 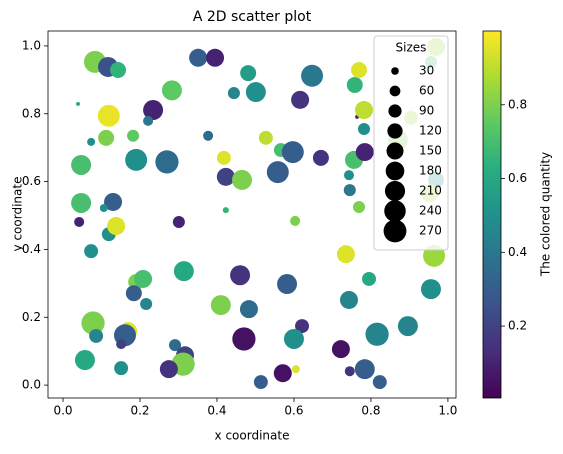 I want to click on y-tick-label: 0.4, so click(x=31, y=249).